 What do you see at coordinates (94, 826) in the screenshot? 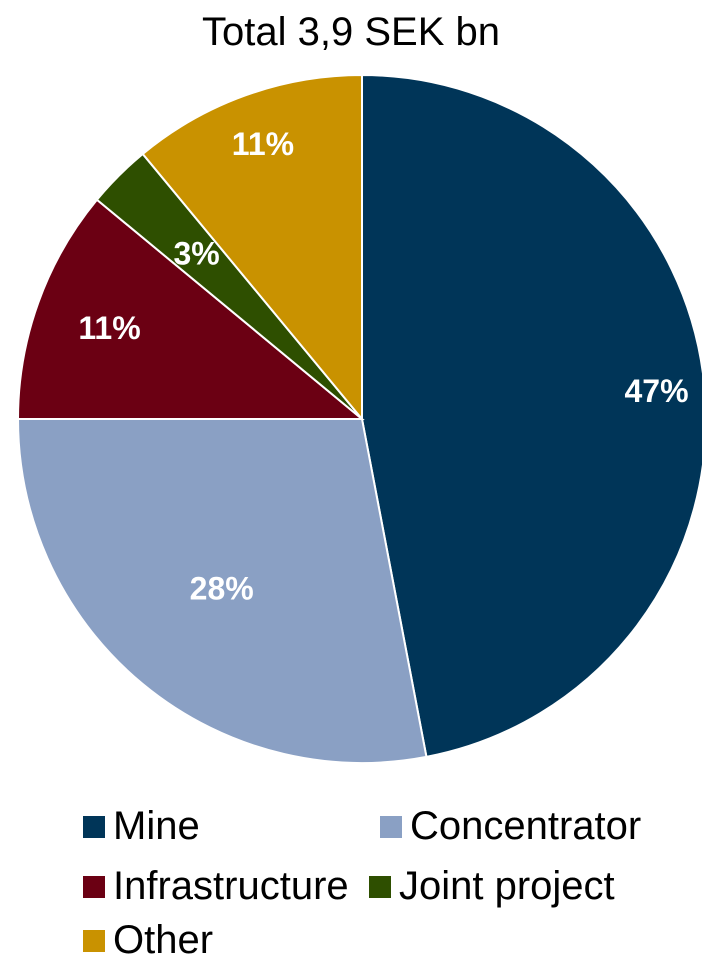
I see `legend-swatch-mine` at bounding box center [94, 826].